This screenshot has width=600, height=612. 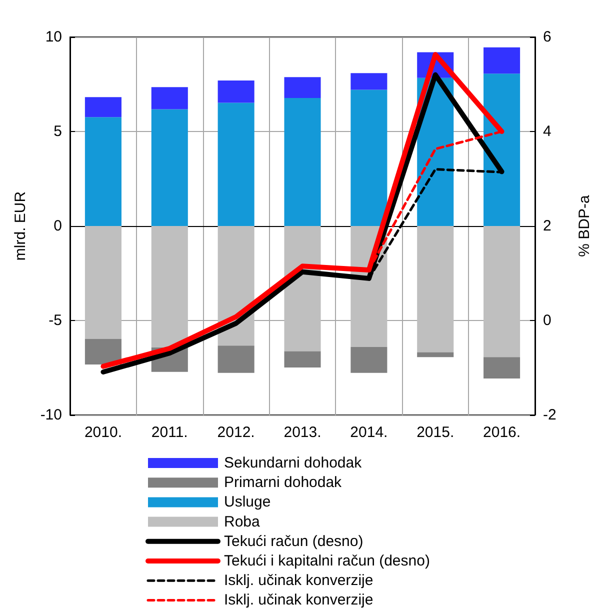 What do you see at coordinates (103, 432) in the screenshot?
I see `x-tick-label: 2010.` at bounding box center [103, 432].